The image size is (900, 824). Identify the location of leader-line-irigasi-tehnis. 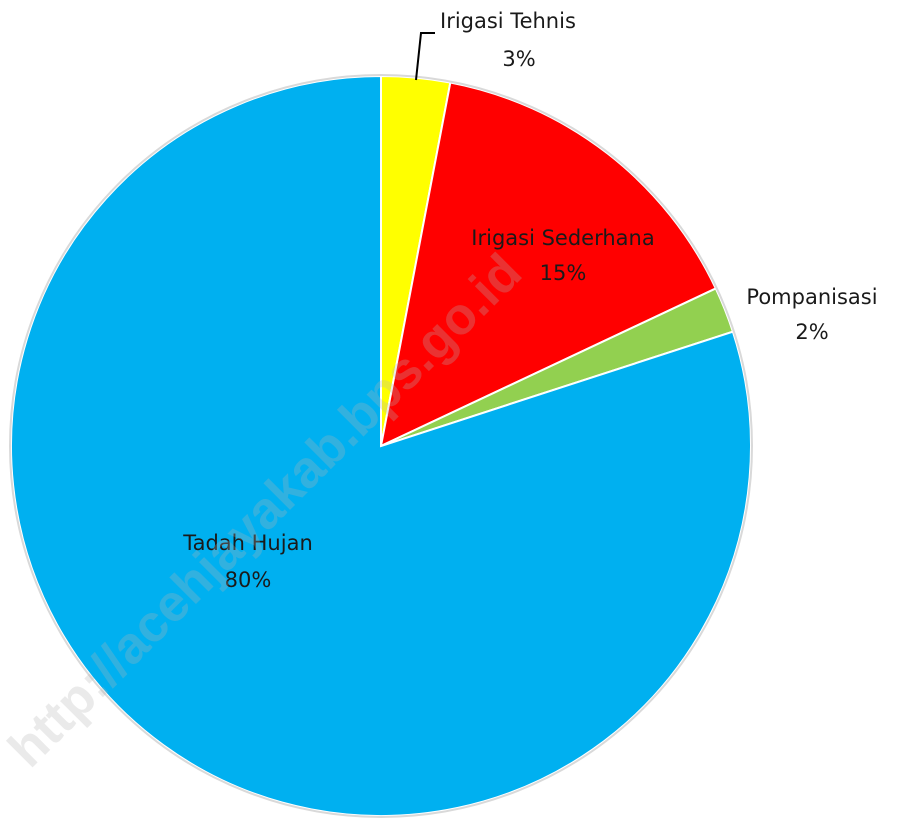
(425, 56).